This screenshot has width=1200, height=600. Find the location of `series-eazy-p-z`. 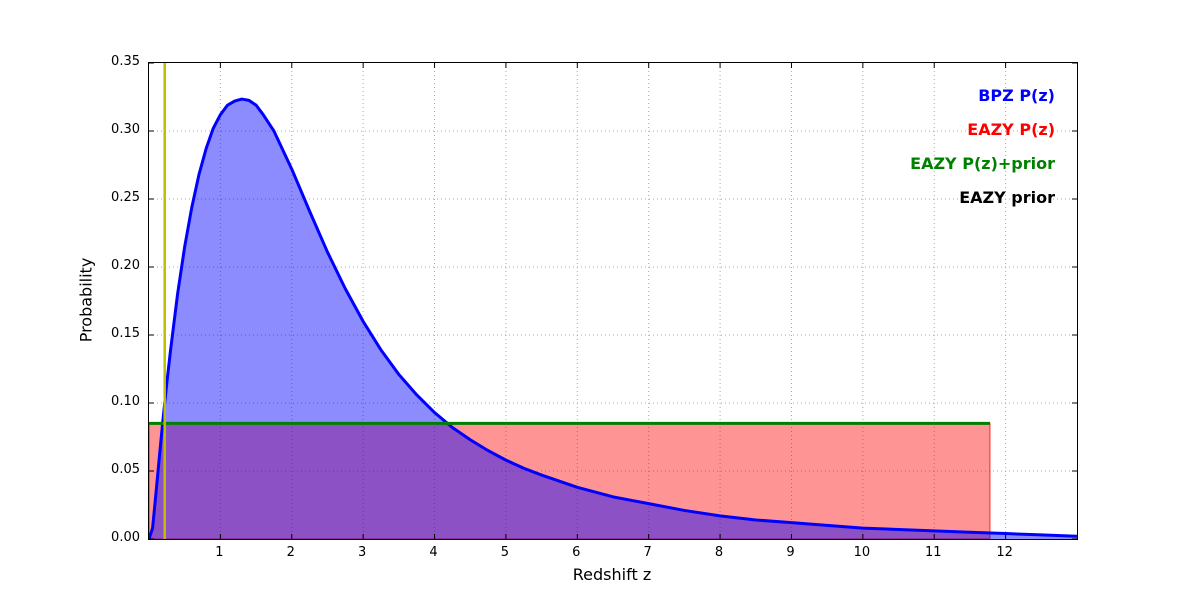

series-eazy-p-z is located at coordinates (570, 480).